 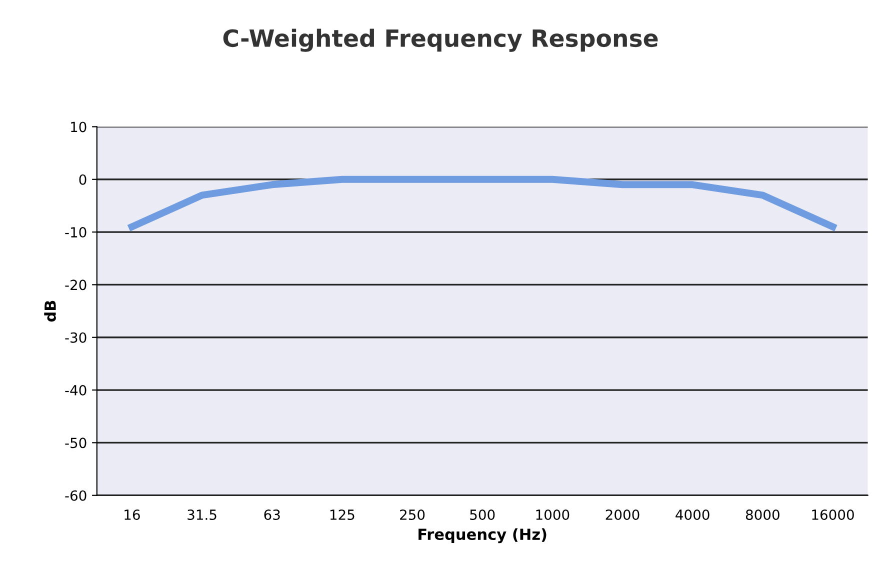 I want to click on x-tick-label: 16000, so click(x=833, y=514).